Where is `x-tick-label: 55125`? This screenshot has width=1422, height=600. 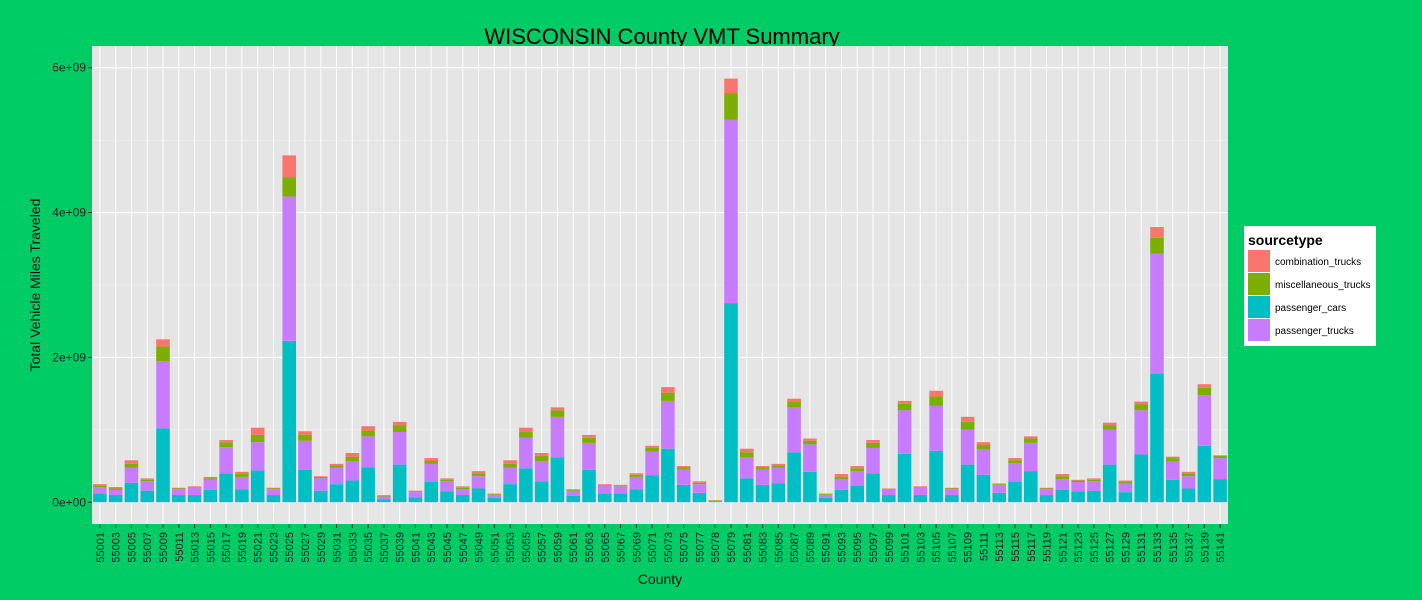 x-tick-label: 55125 is located at coordinates (1095, 547).